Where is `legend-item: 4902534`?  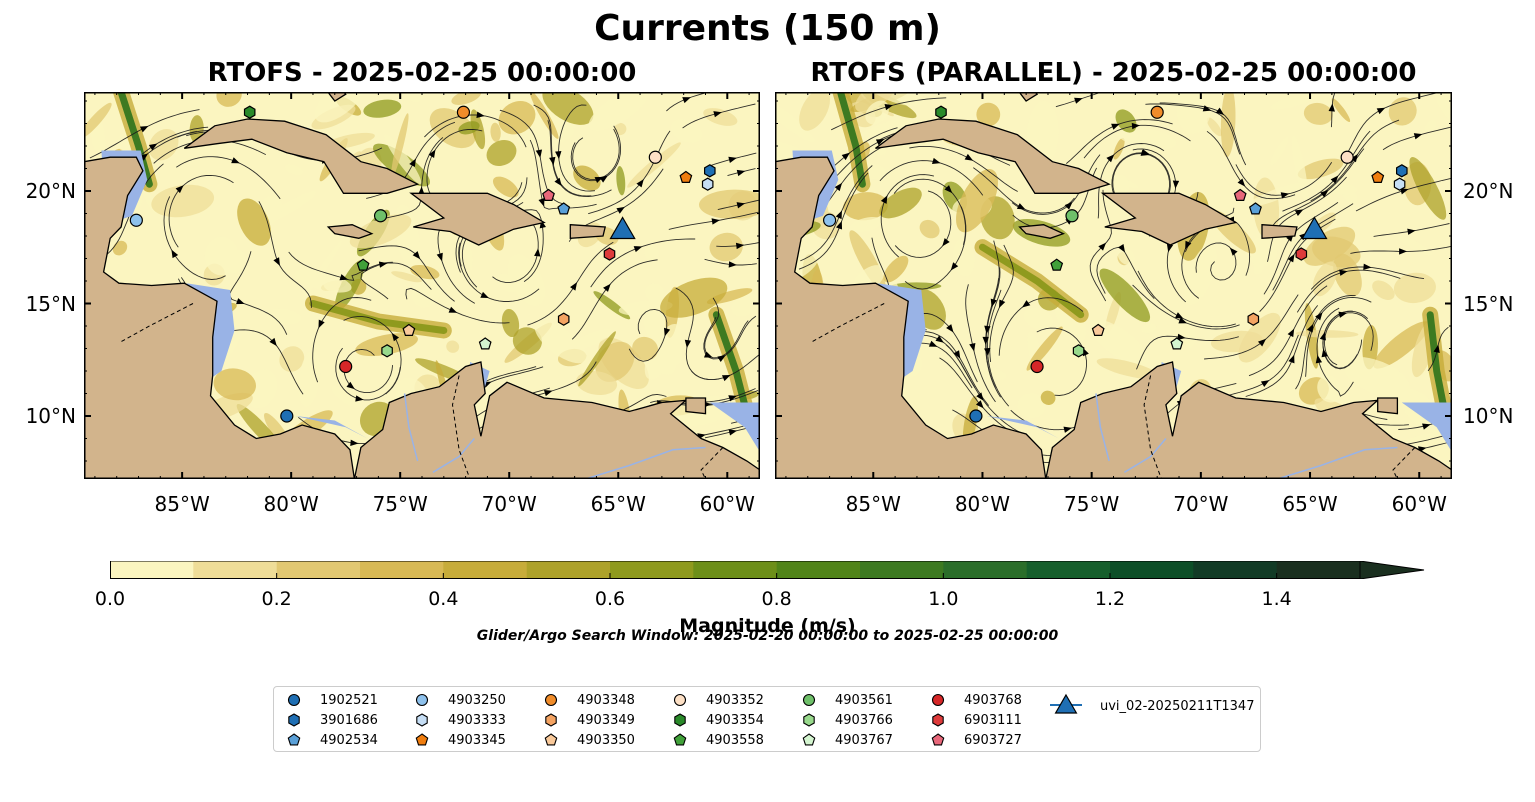 legend-item: 4902534 is located at coordinates (332, 740).